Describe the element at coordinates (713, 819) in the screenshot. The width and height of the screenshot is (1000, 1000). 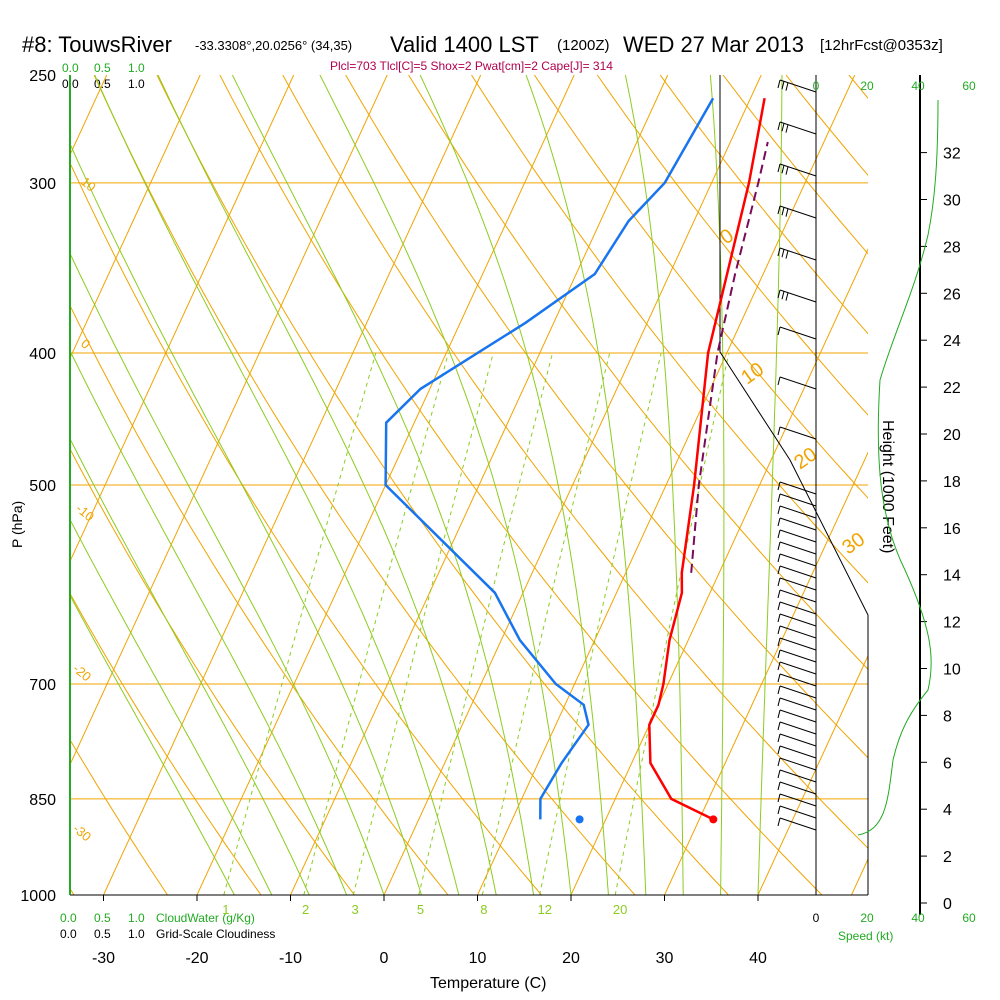
I see `temperature-surface-point` at that location.